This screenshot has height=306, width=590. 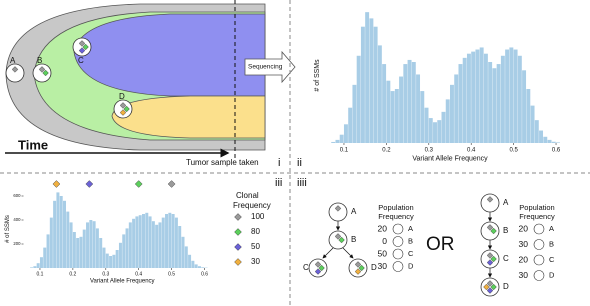 I want to click on sample-label: Tumor sample taken, so click(x=222, y=162).